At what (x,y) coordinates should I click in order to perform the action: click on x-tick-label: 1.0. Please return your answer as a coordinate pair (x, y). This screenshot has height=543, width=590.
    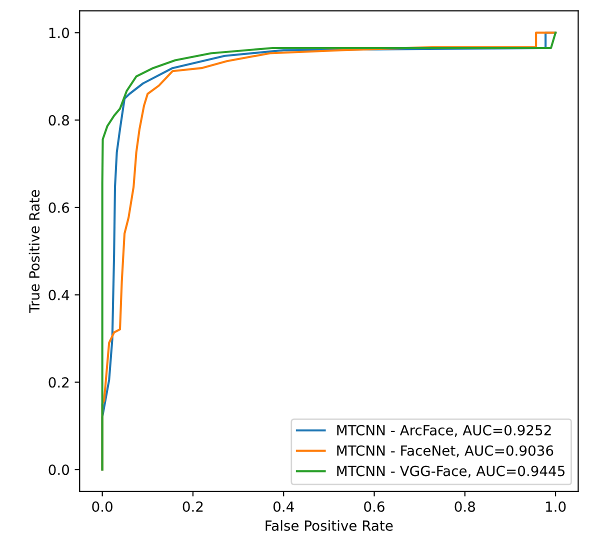
    Looking at the image, I should click on (556, 506).